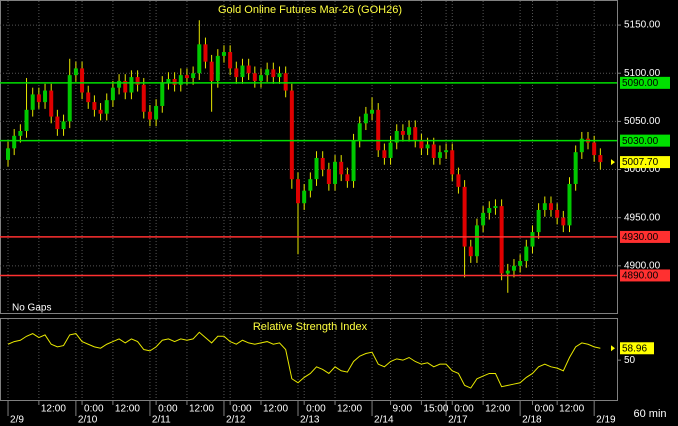  I want to click on x-tick-label: 15:00, so click(435, 409).